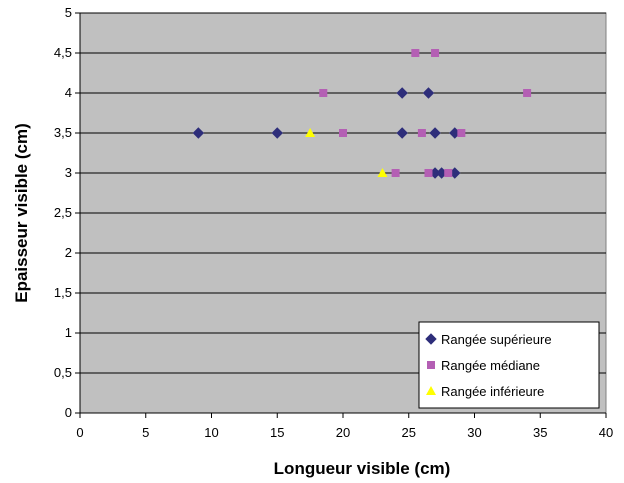 The image size is (624, 483). Describe the element at coordinates (211, 432) in the screenshot. I see `x-tick-label: 10` at that location.